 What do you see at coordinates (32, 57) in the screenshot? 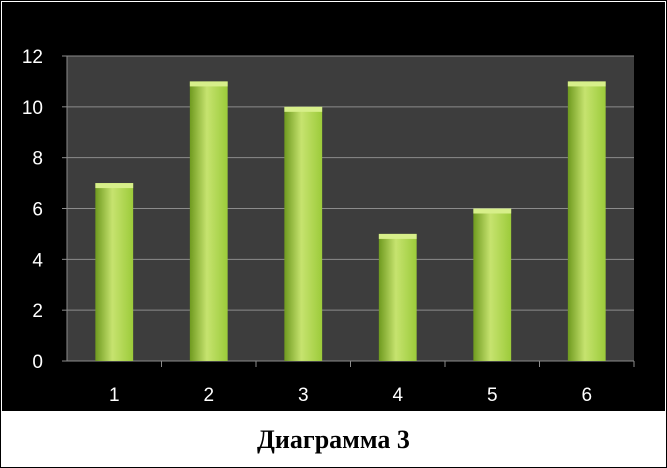
I see `y-tick-label: 12` at bounding box center [32, 57].